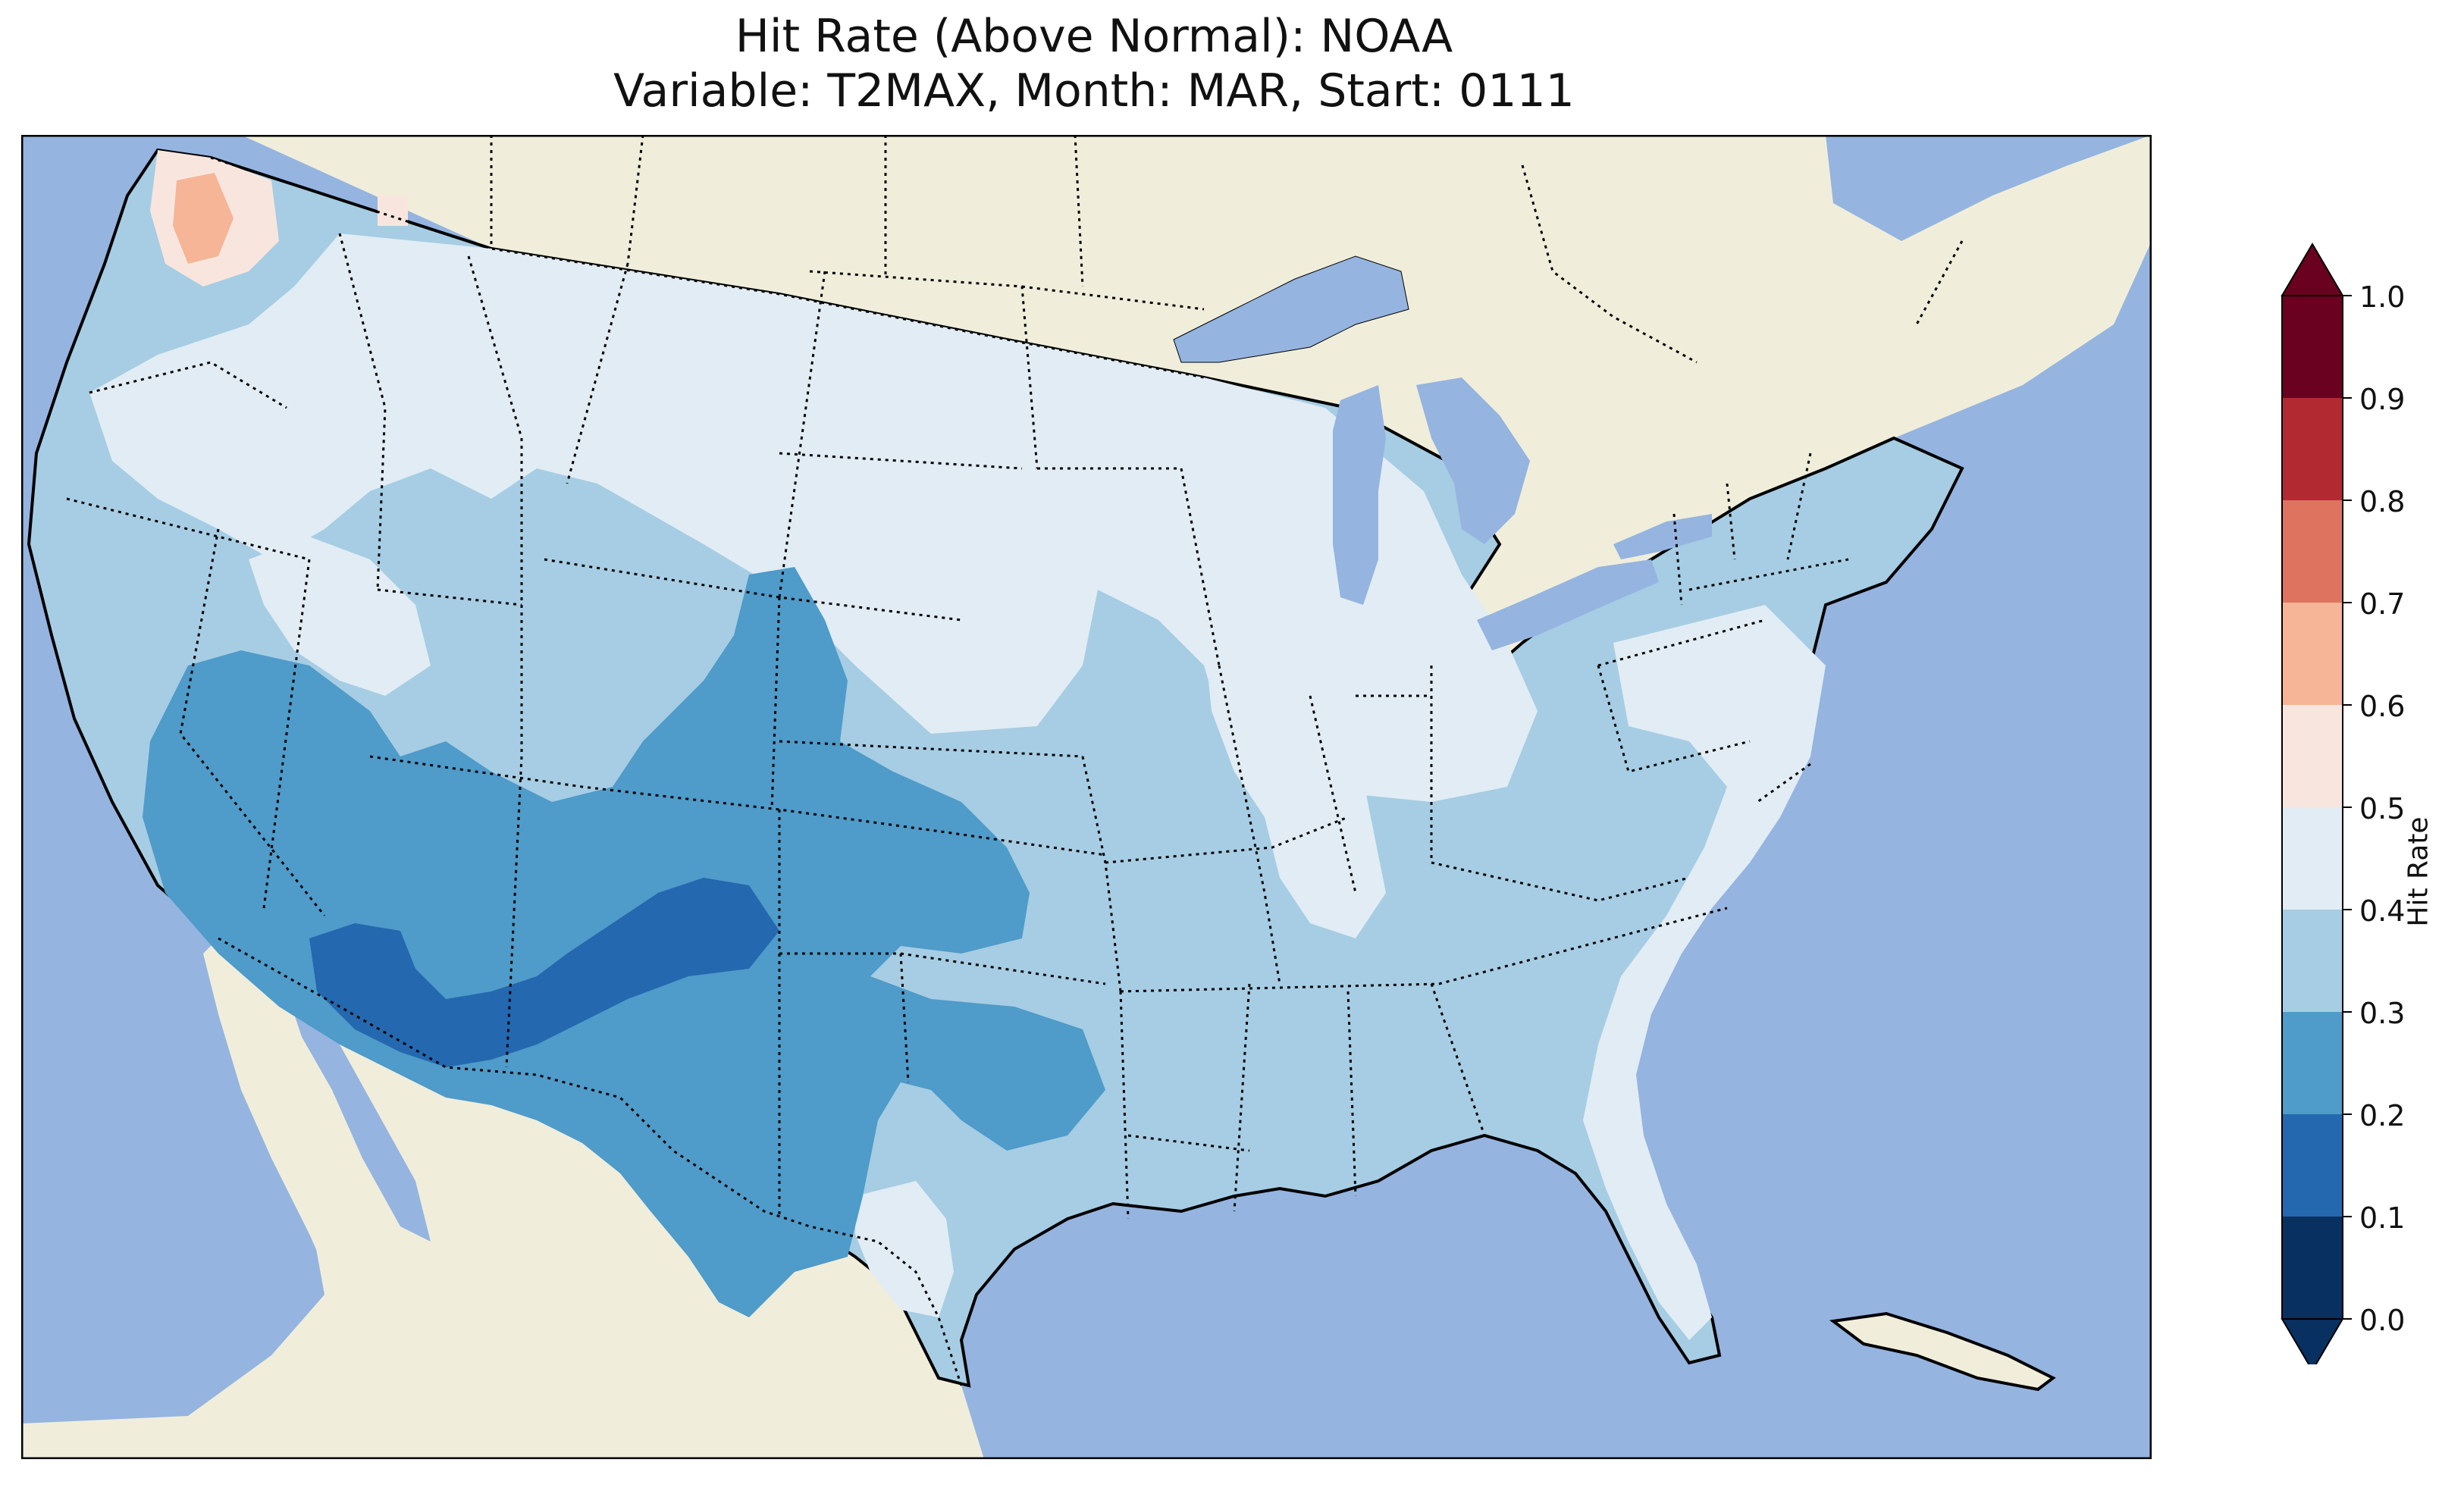 This screenshot has width=2464, height=1494. I want to click on lake-michigan, so click(1360, 495).